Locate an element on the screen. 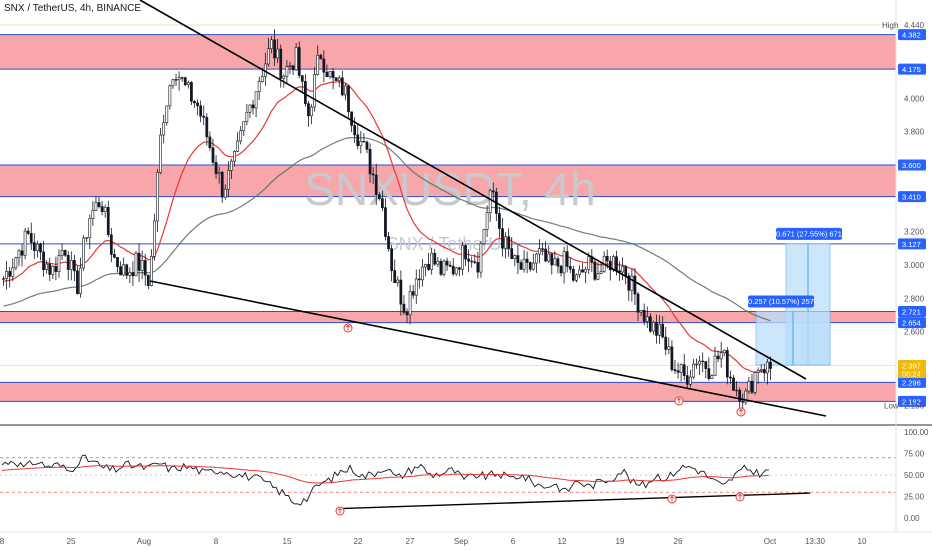 The height and width of the screenshot is (550, 932). price-tick: 2.600 is located at coordinates (914, 332).